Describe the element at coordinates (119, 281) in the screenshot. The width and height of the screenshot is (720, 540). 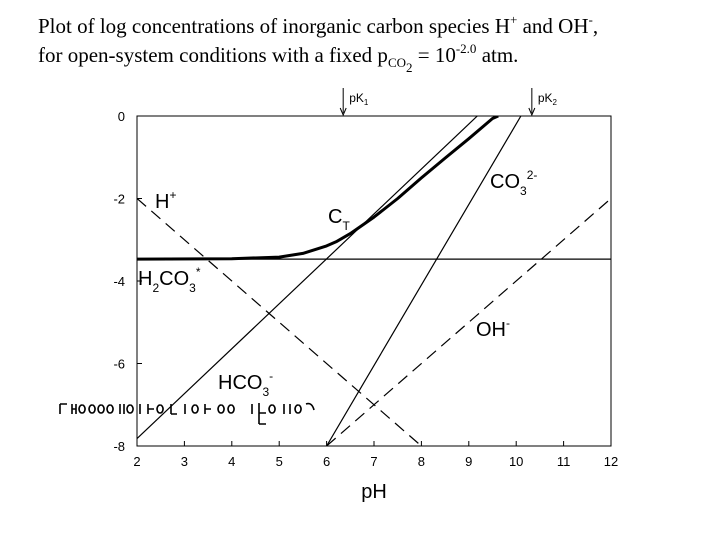
I see `y-tick-label: -4` at that location.